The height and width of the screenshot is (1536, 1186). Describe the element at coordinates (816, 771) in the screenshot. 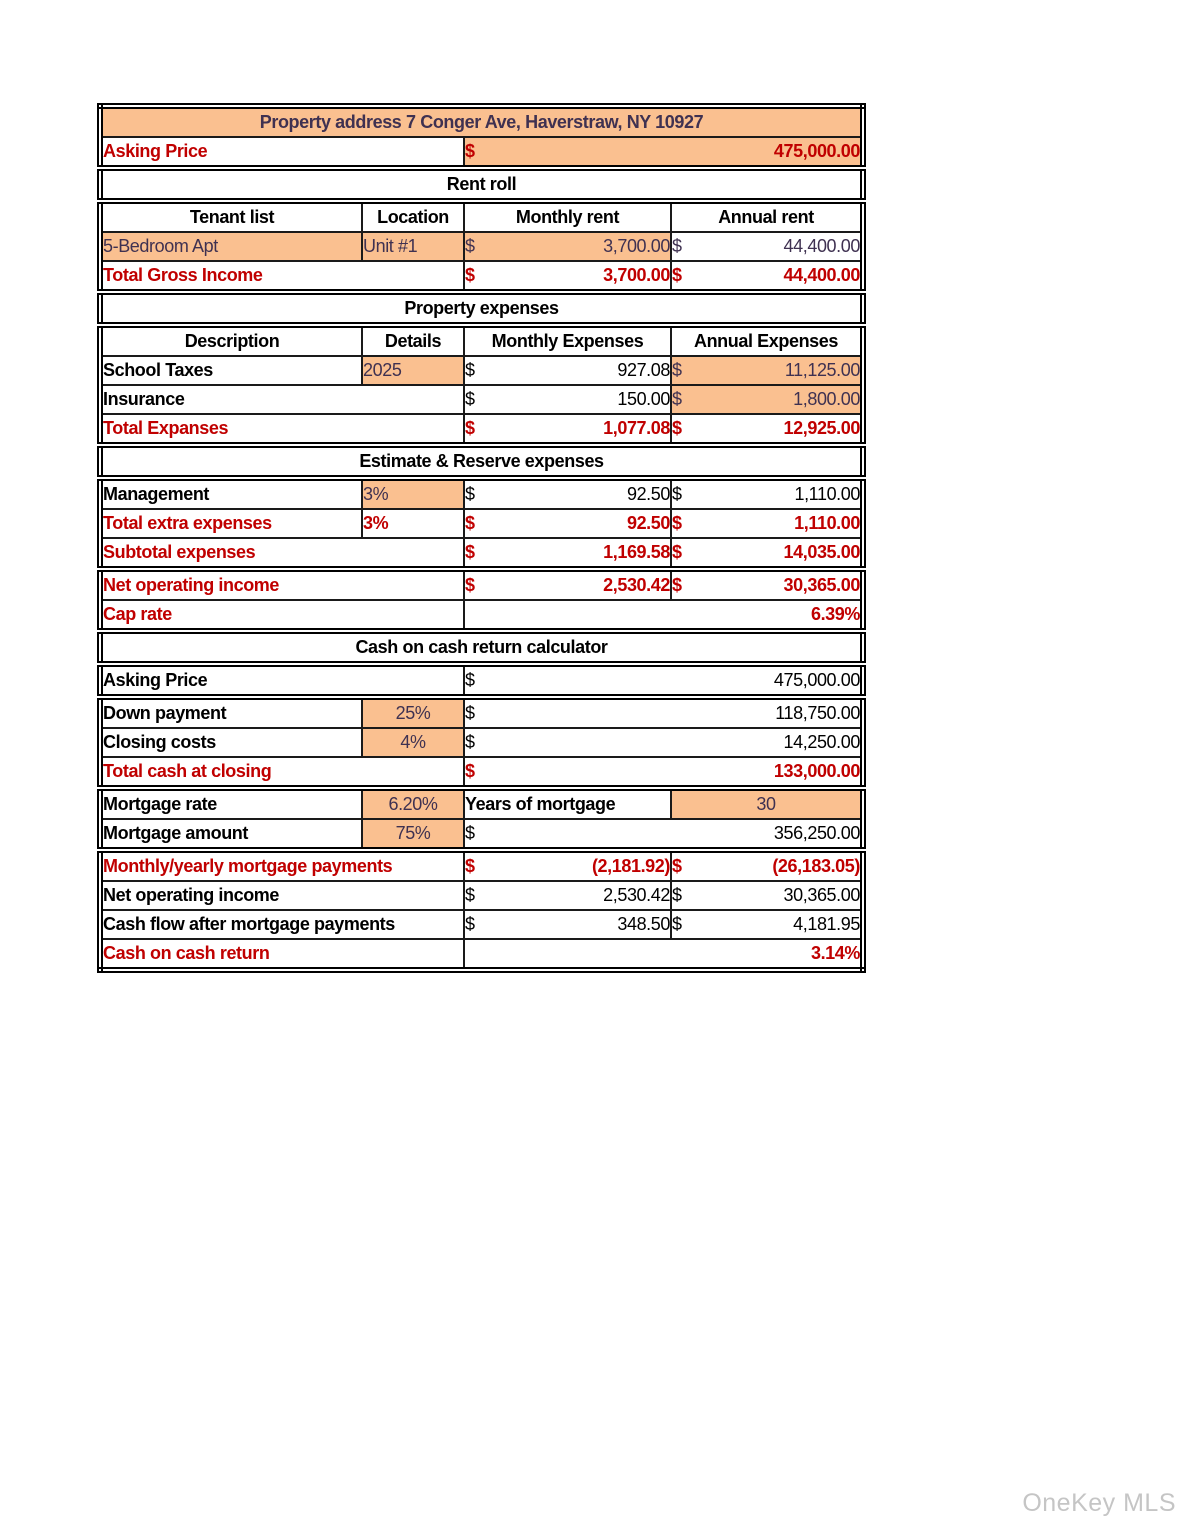

I see `total-cash-amount: 133,000.00` at that location.